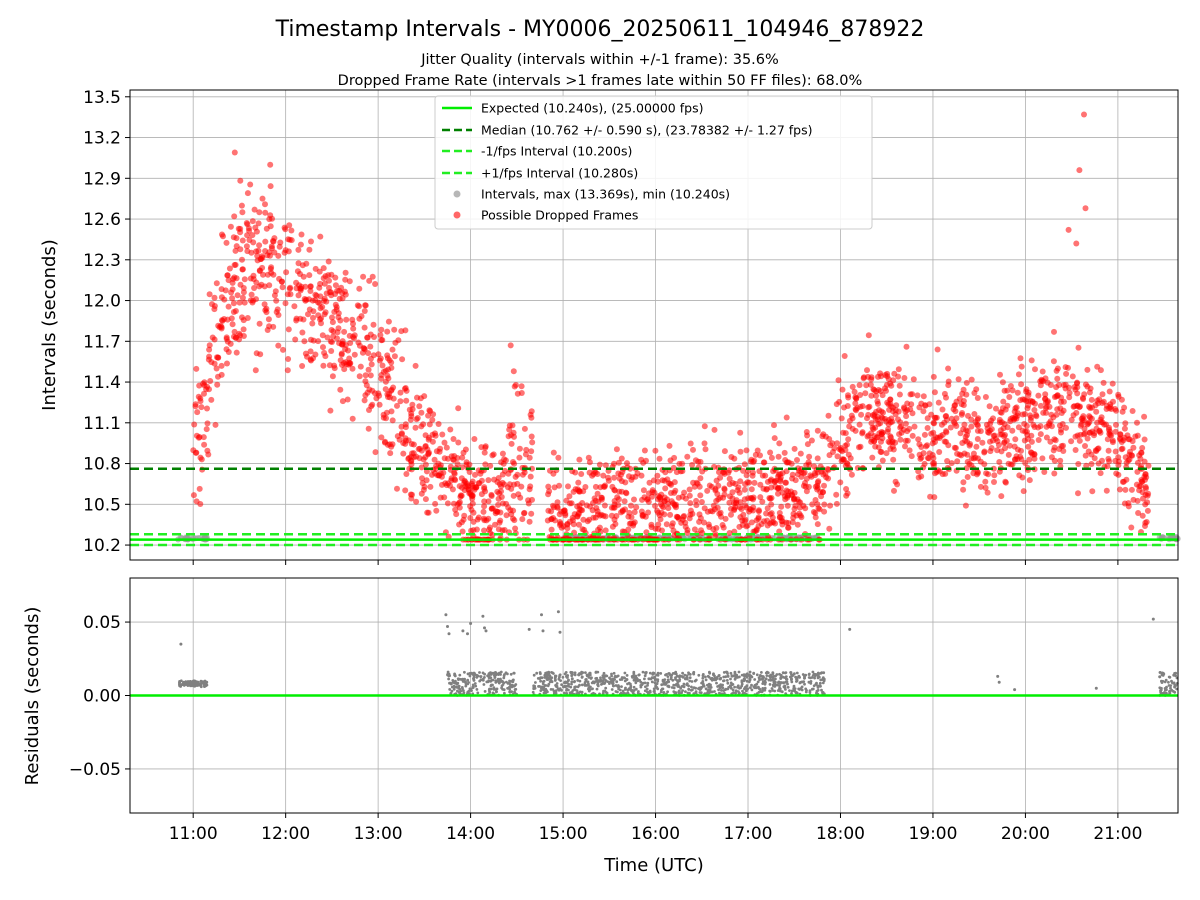 This screenshot has width=1200, height=900. What do you see at coordinates (102, 505) in the screenshot?
I see `y-tick-label: 10.5` at bounding box center [102, 505].